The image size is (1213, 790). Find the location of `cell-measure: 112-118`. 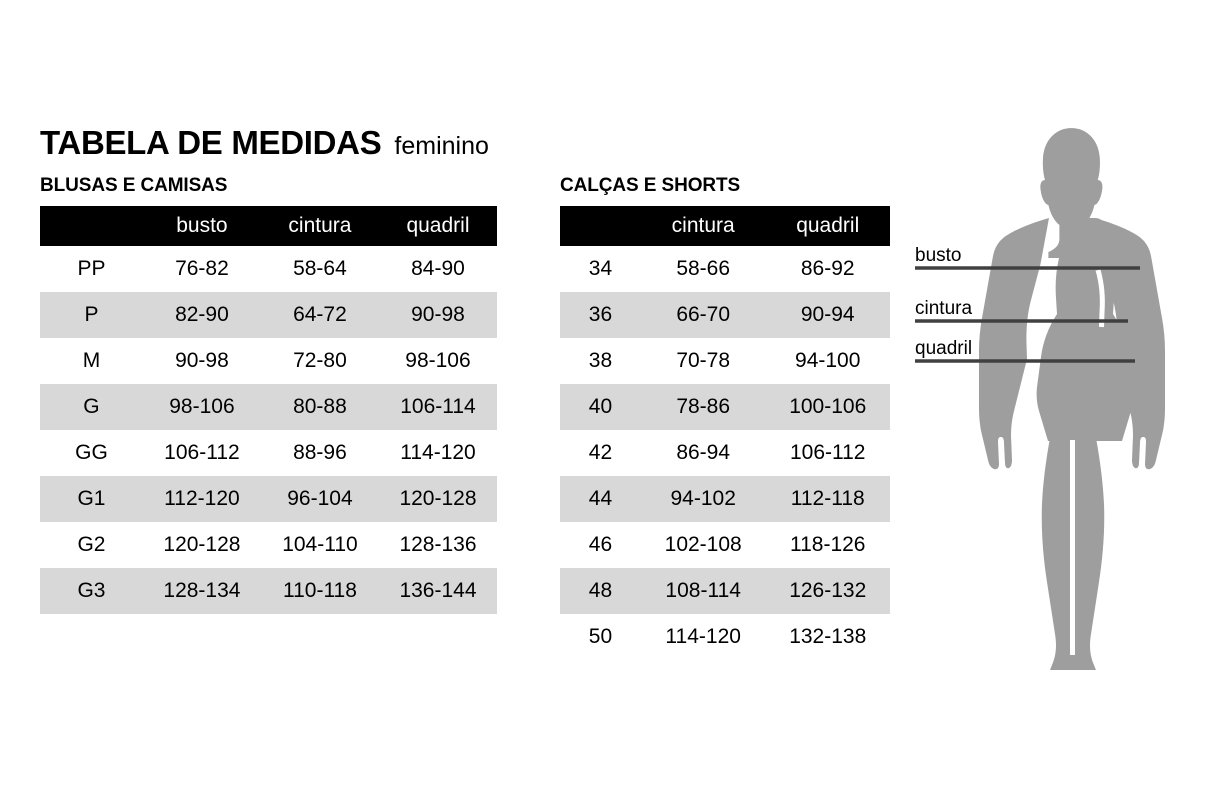

cell-measure: 112-118 is located at coordinates (827, 499).